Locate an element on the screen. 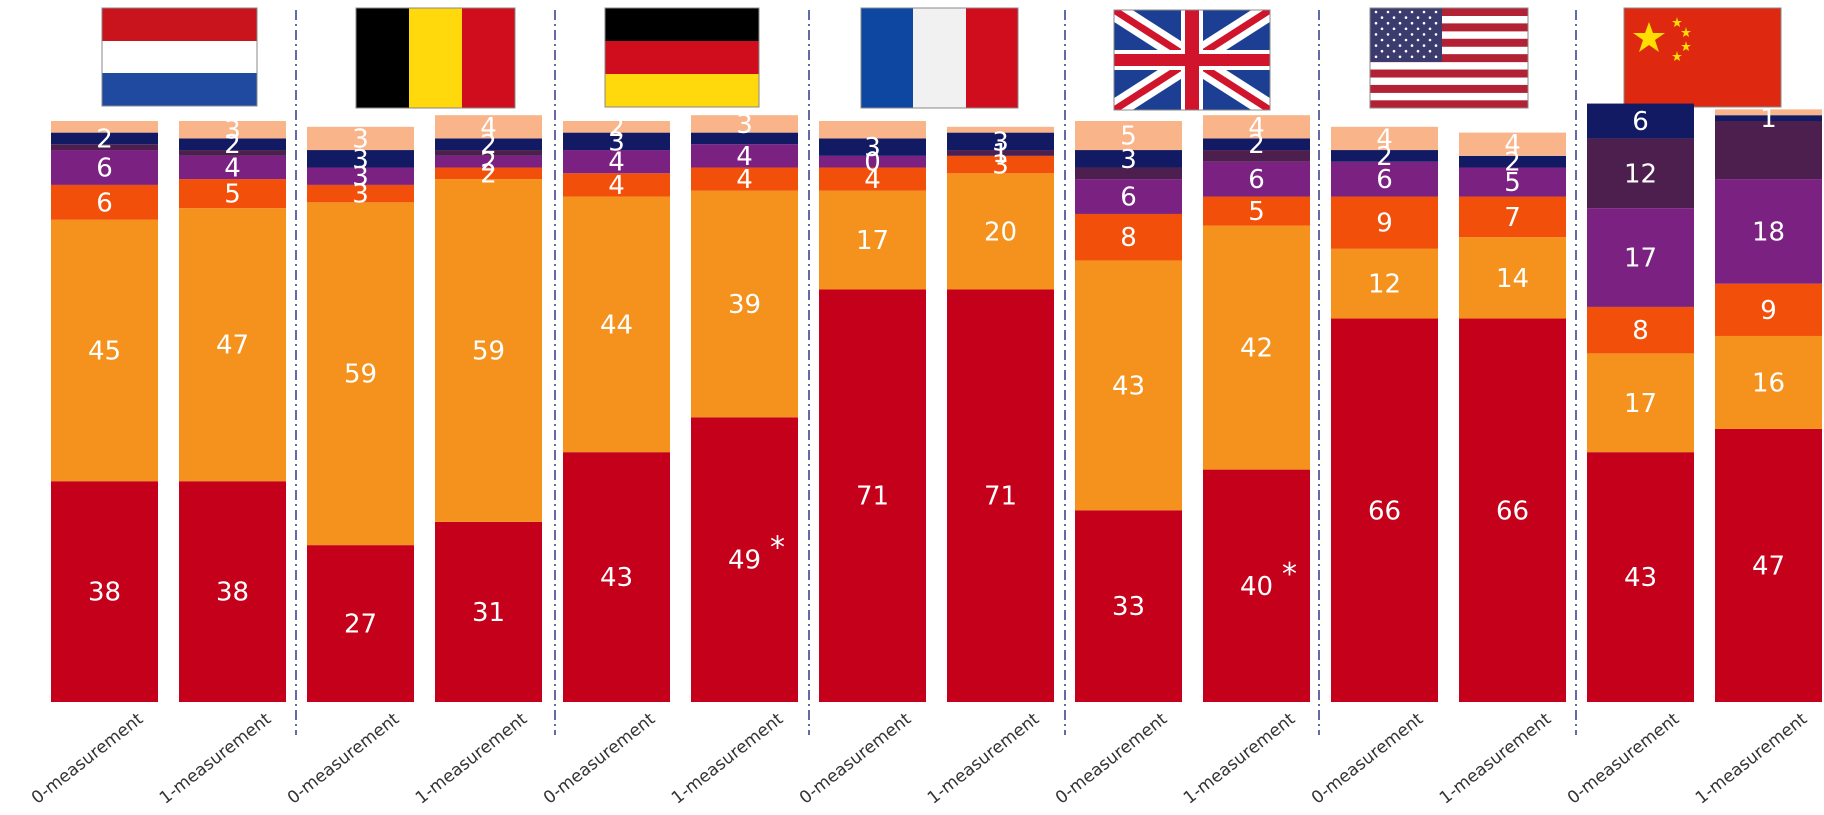 Image resolution: width=1824 pixels, height=815 pixels. data-label: 49 is located at coordinates (744, 561).